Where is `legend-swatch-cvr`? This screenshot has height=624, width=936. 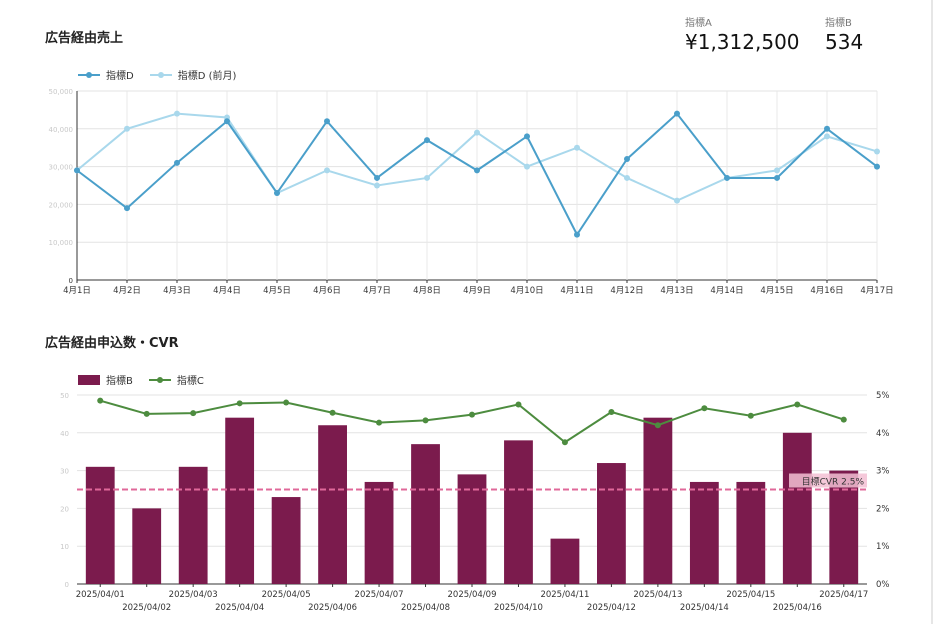
legend-swatch-cvr is located at coordinates (159, 379).